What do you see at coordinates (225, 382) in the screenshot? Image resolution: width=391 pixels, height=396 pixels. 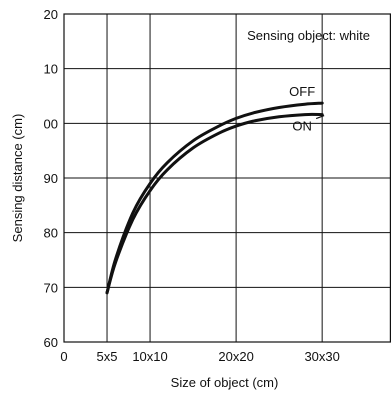 I see `x-axis-label: Size of object (cm)` at bounding box center [225, 382].